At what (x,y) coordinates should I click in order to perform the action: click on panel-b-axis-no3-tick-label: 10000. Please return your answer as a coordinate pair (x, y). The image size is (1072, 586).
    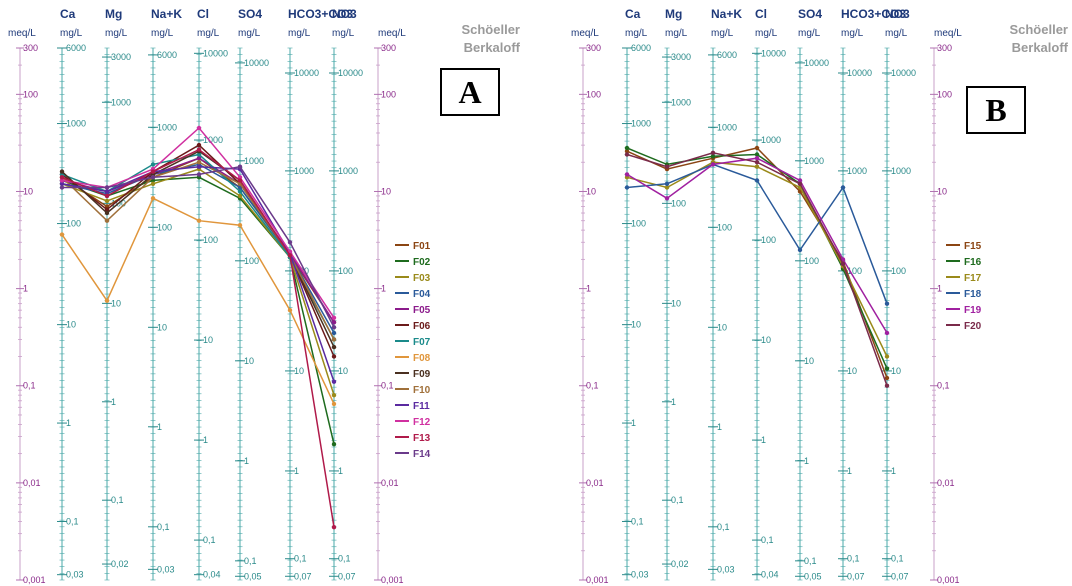
    Looking at the image, I should click on (903, 73).